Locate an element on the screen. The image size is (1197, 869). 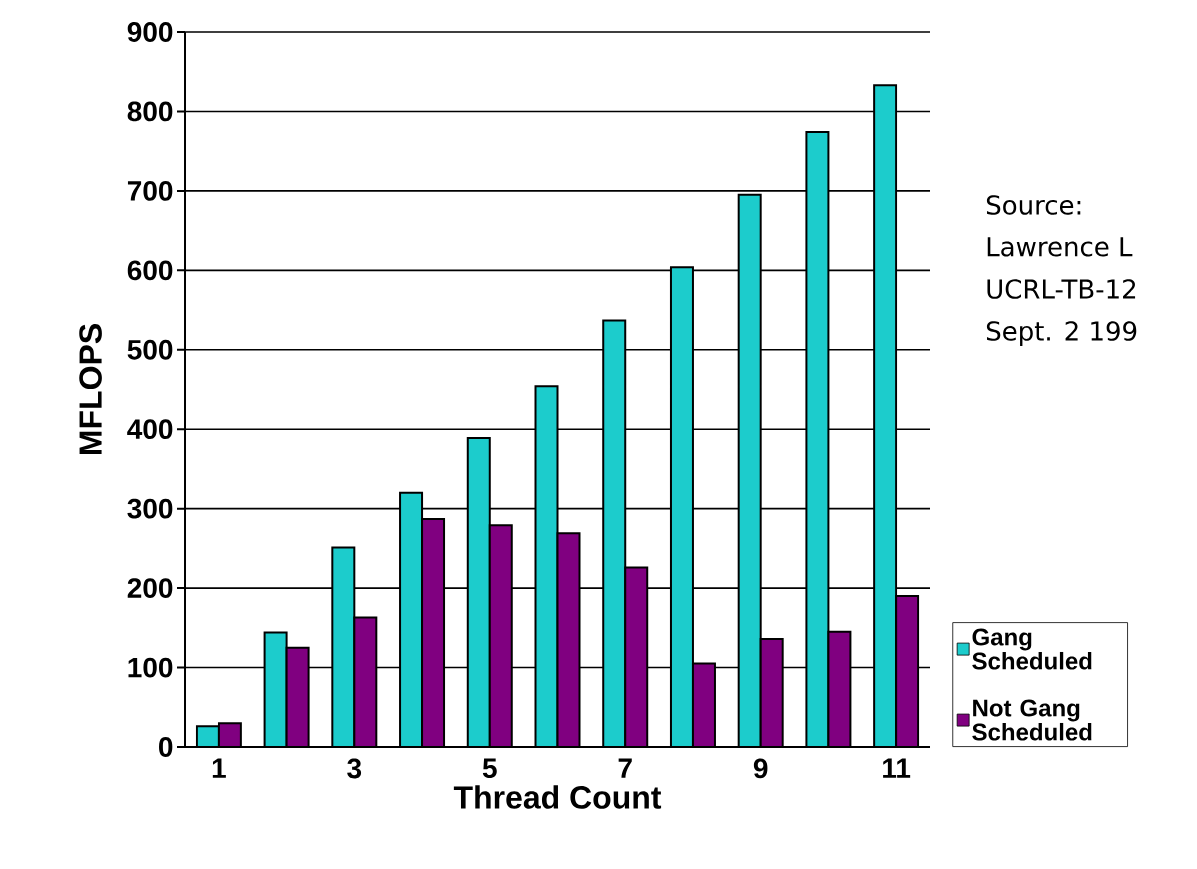
y-axis-title: MFLOPS is located at coordinates (90, 389).